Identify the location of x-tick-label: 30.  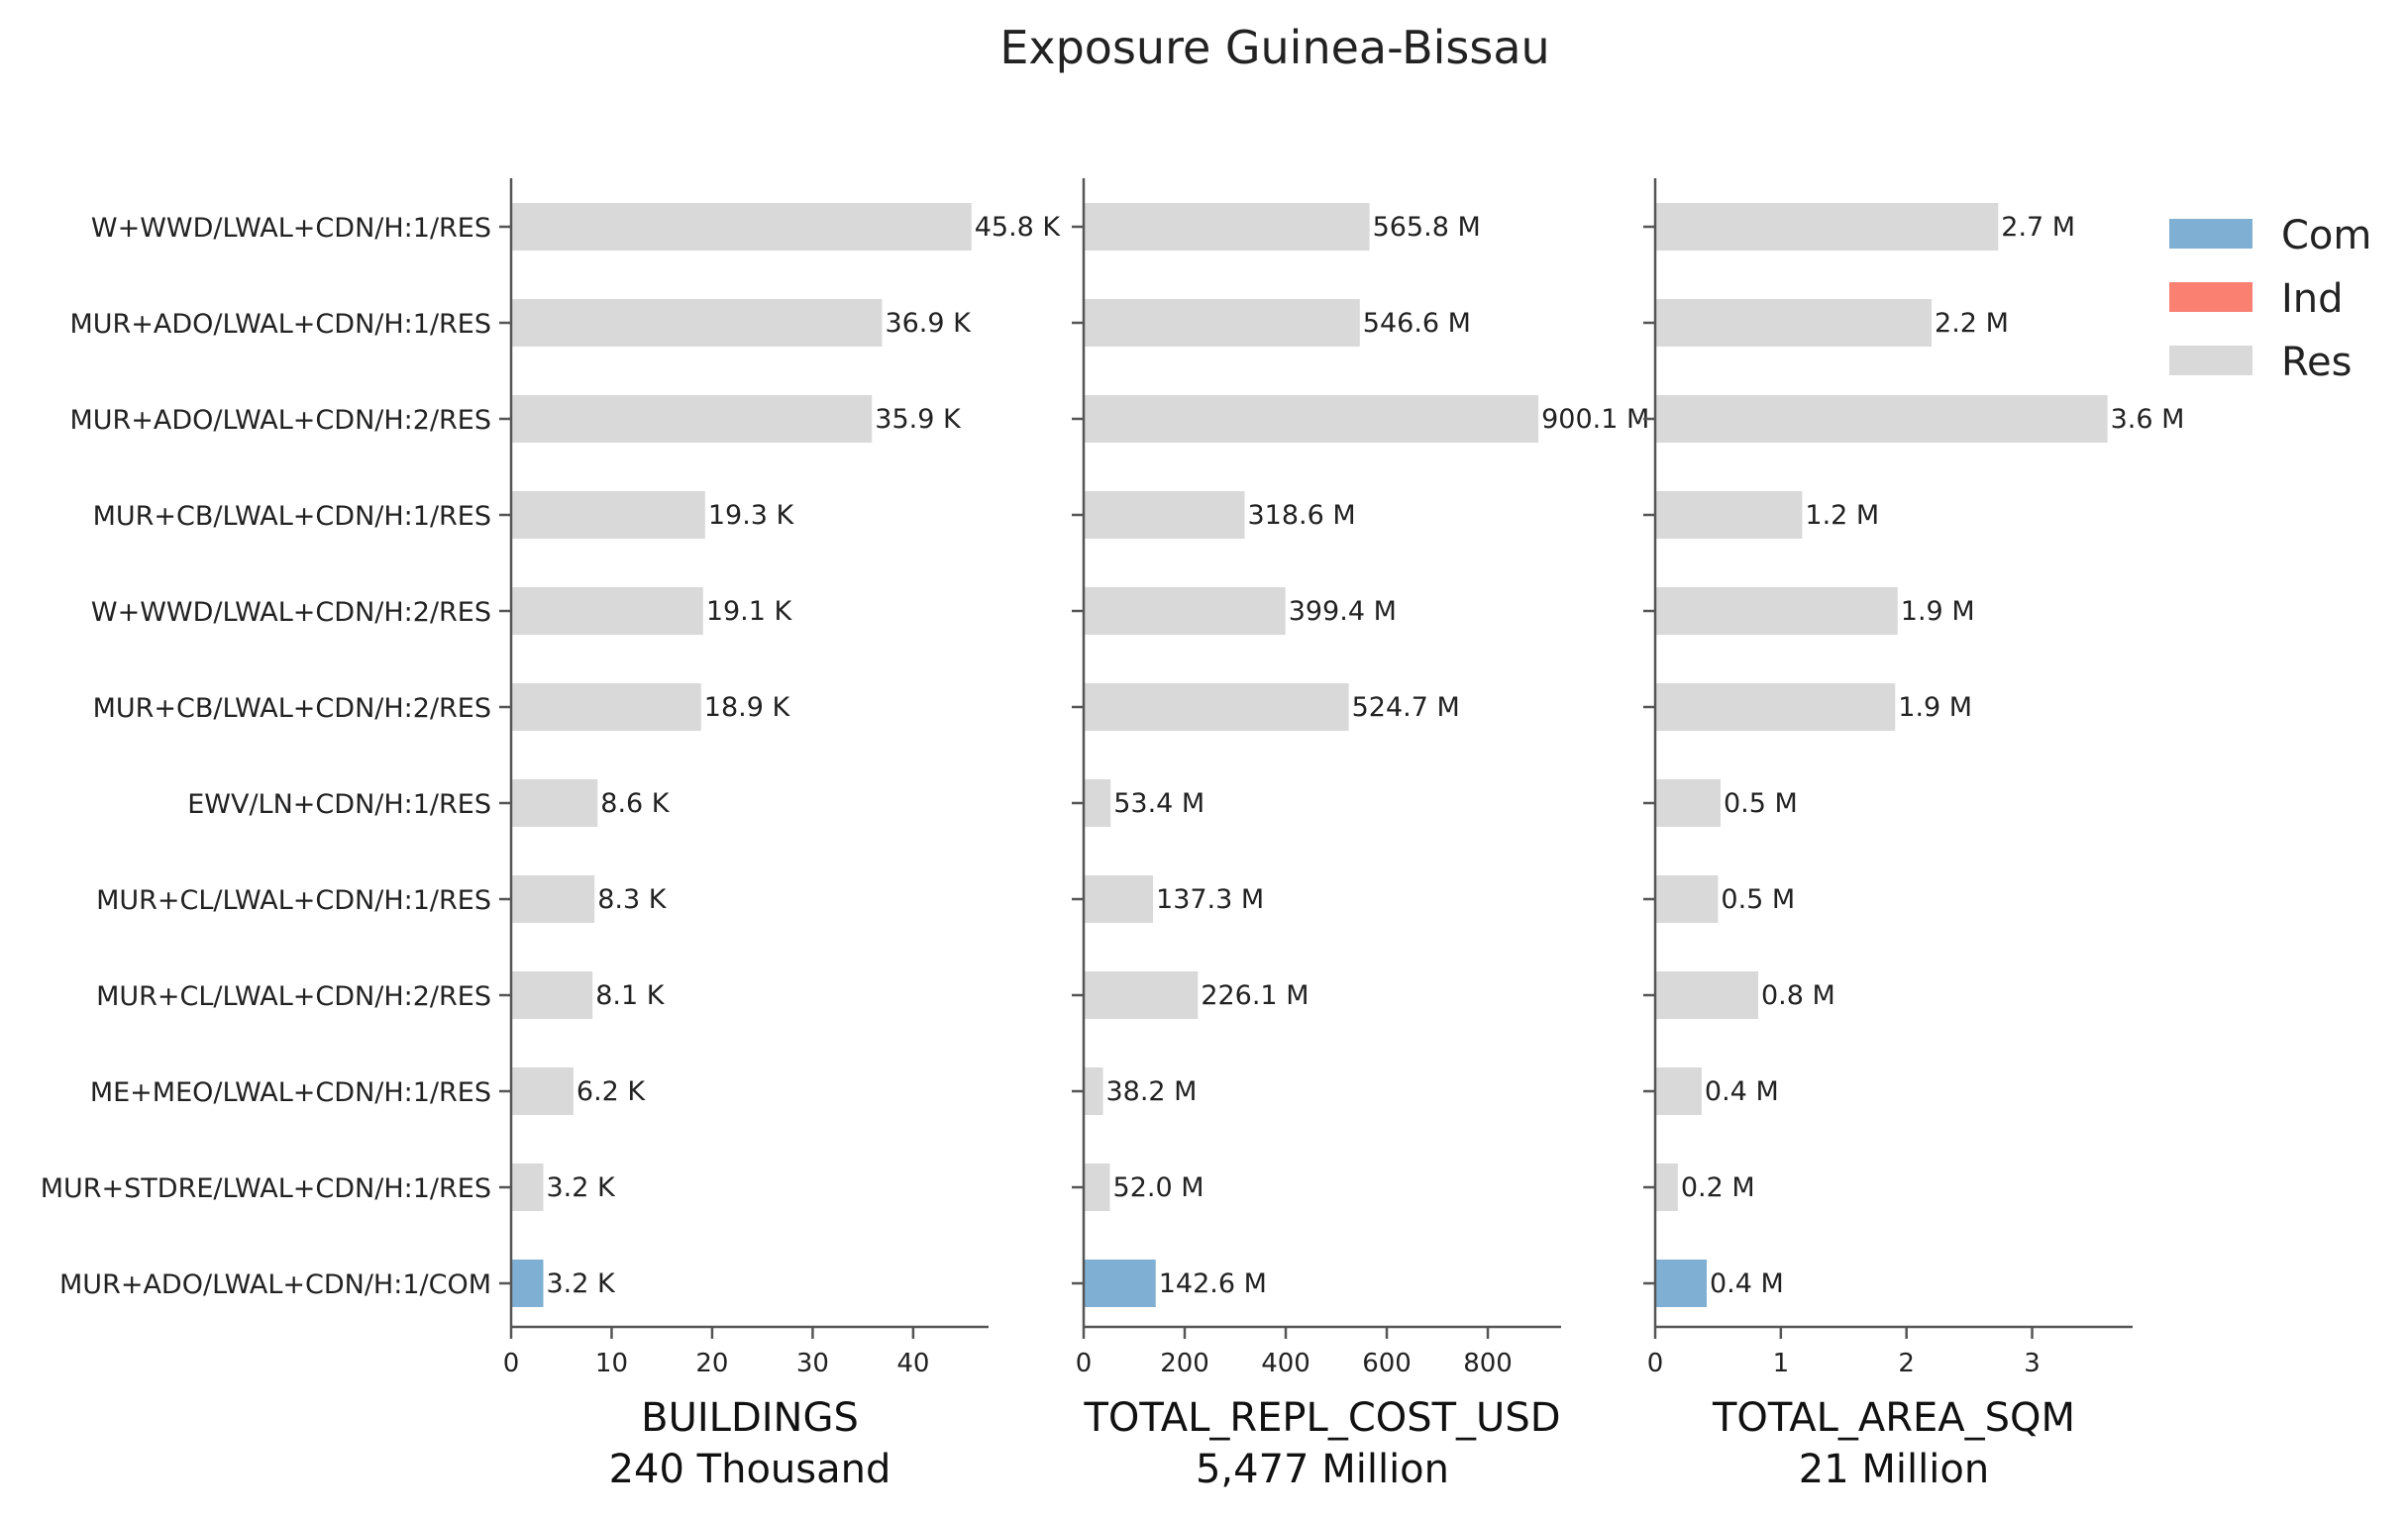
(812, 1364).